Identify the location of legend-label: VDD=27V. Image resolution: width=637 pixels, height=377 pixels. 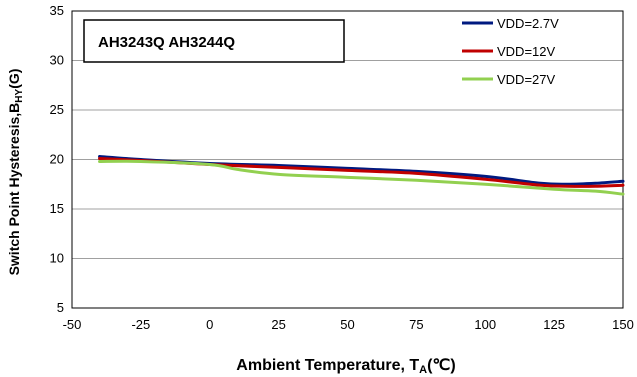
(526, 79).